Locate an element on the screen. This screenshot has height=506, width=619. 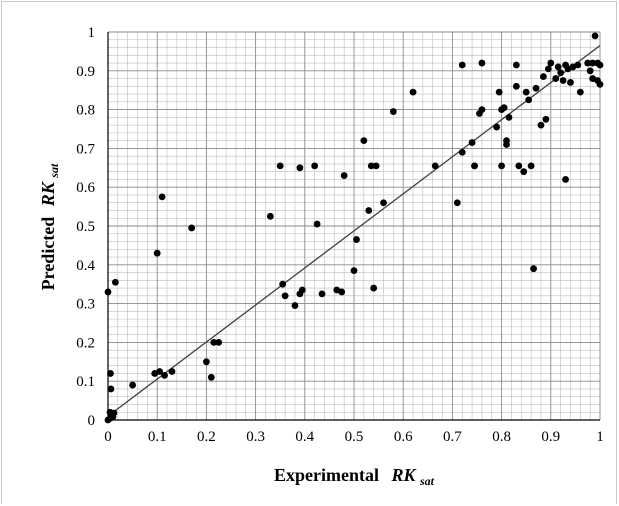
y-tick-label: 0.5 is located at coordinates (85, 227).